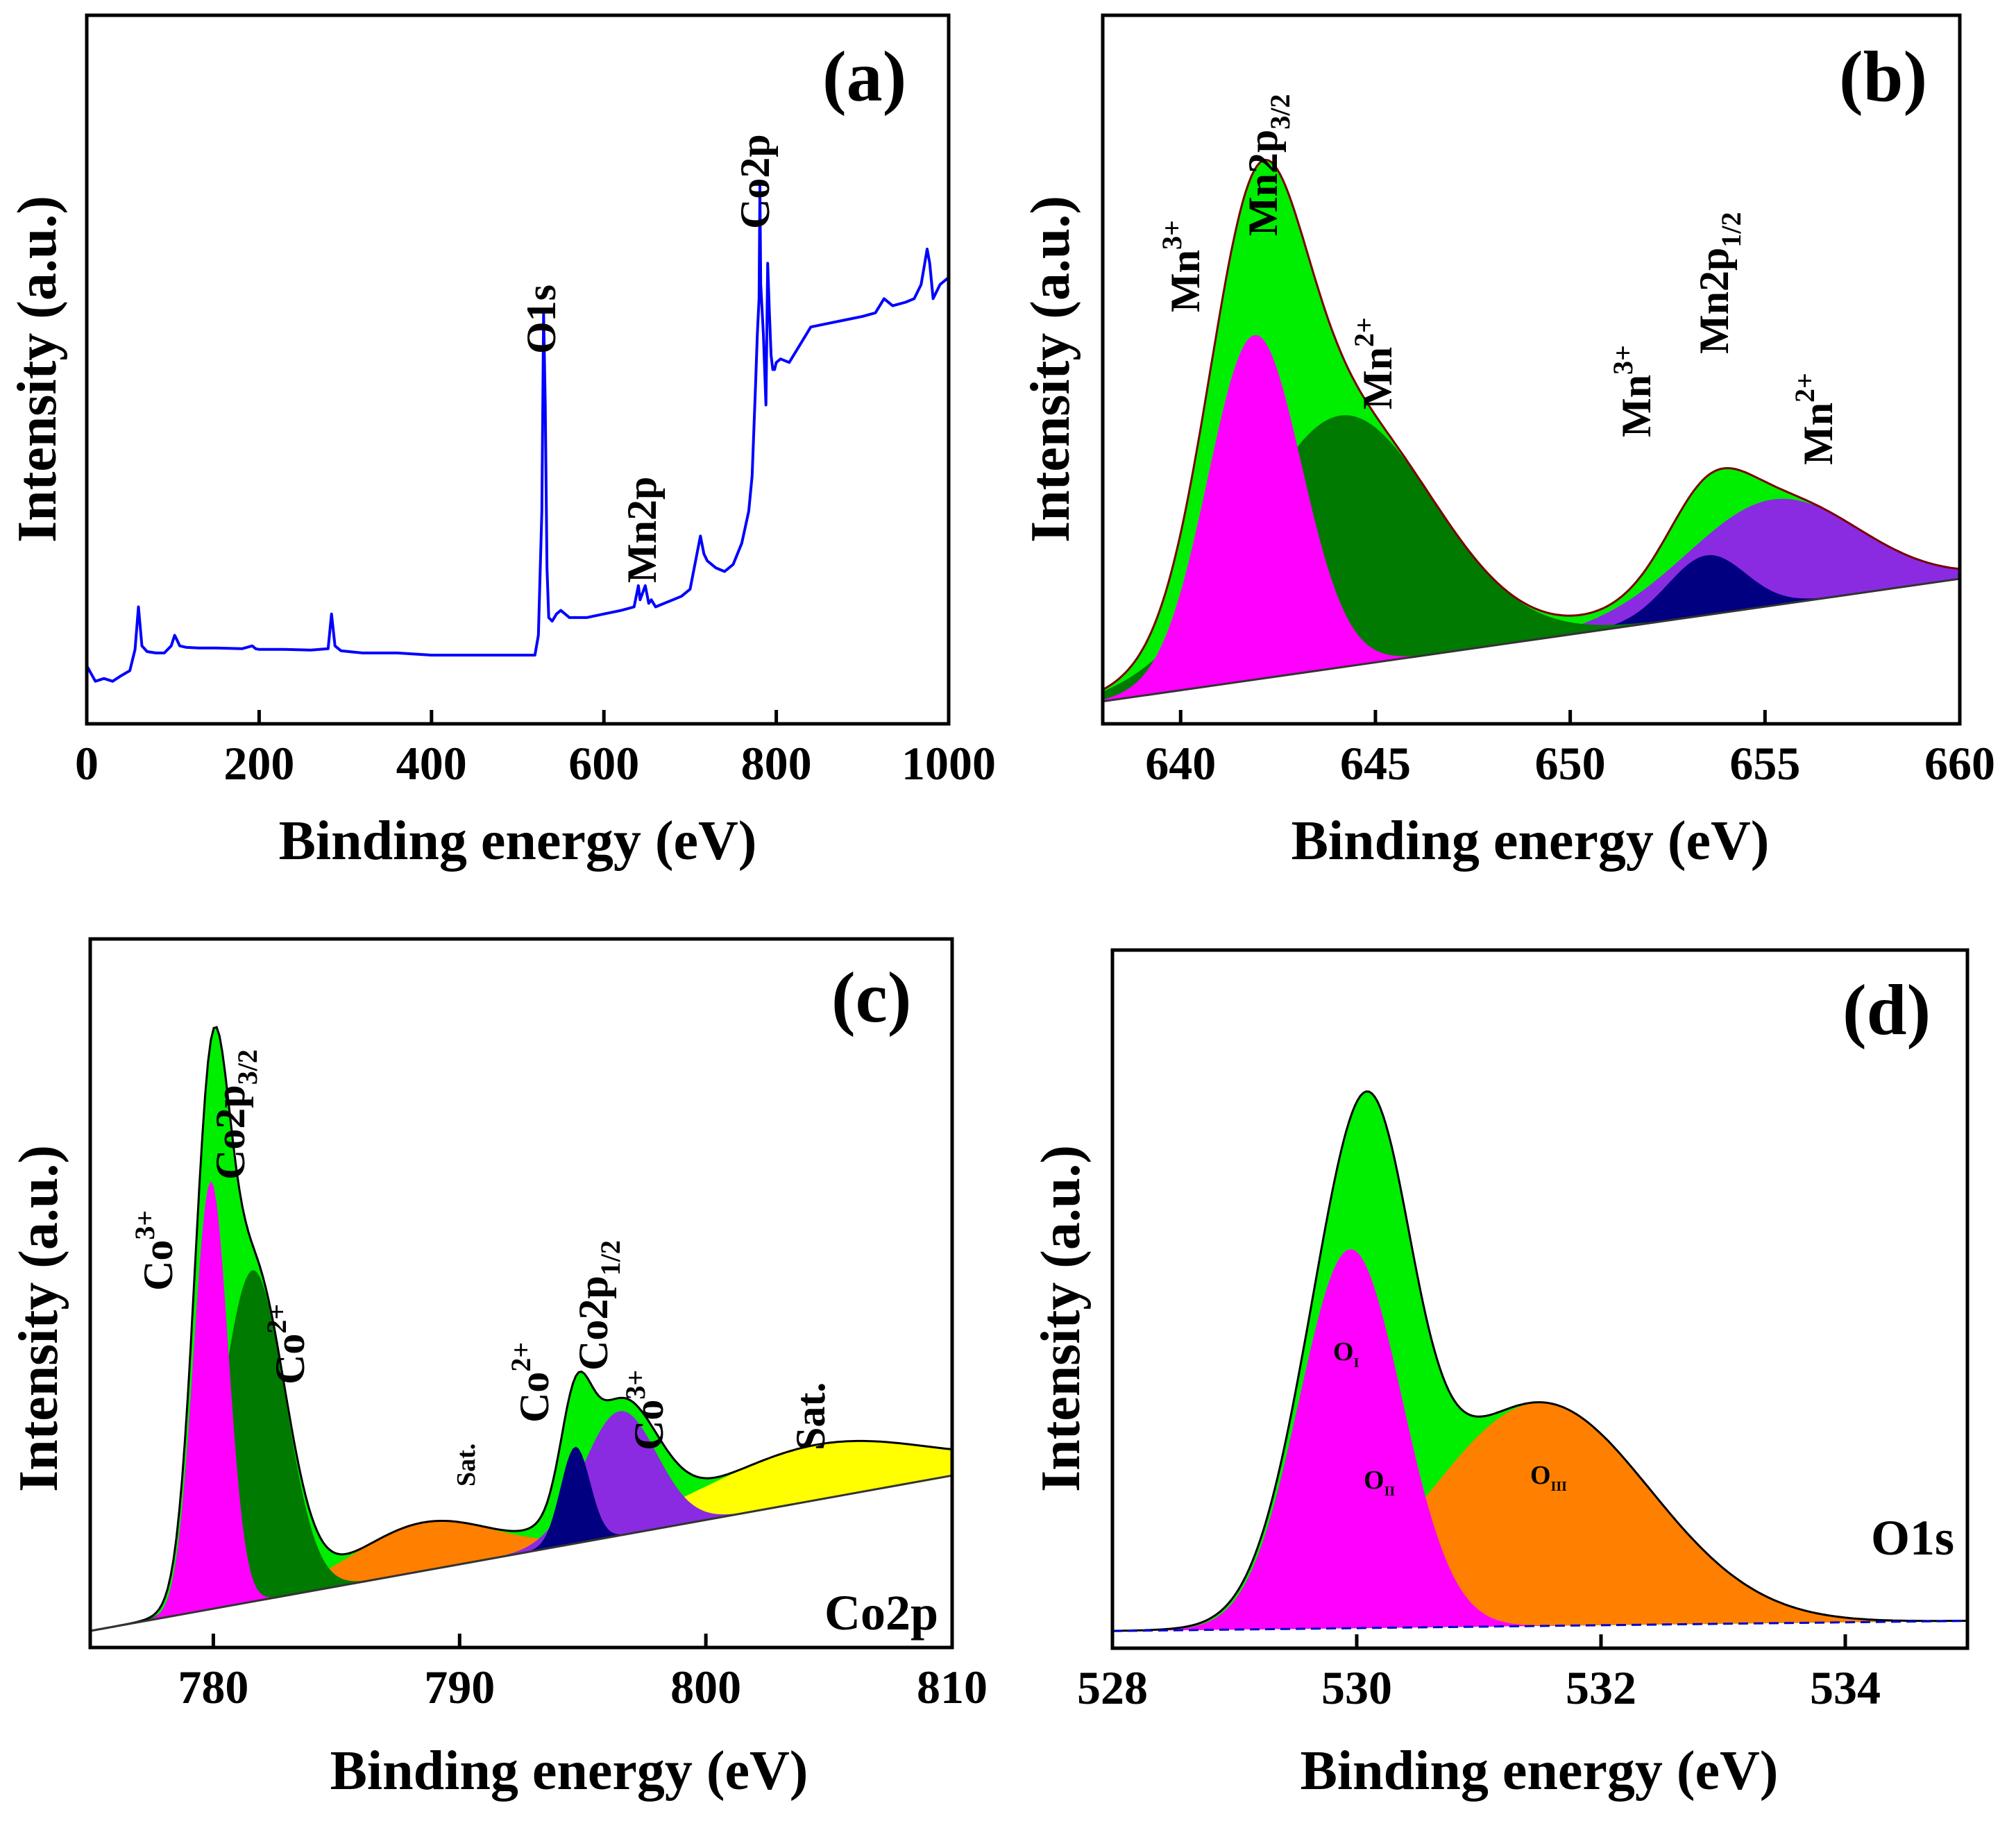 This screenshot has height=1821, width=2016. I want to click on panel-b-annotation-mn2p32: Mn2p3/2, so click(1268, 165).